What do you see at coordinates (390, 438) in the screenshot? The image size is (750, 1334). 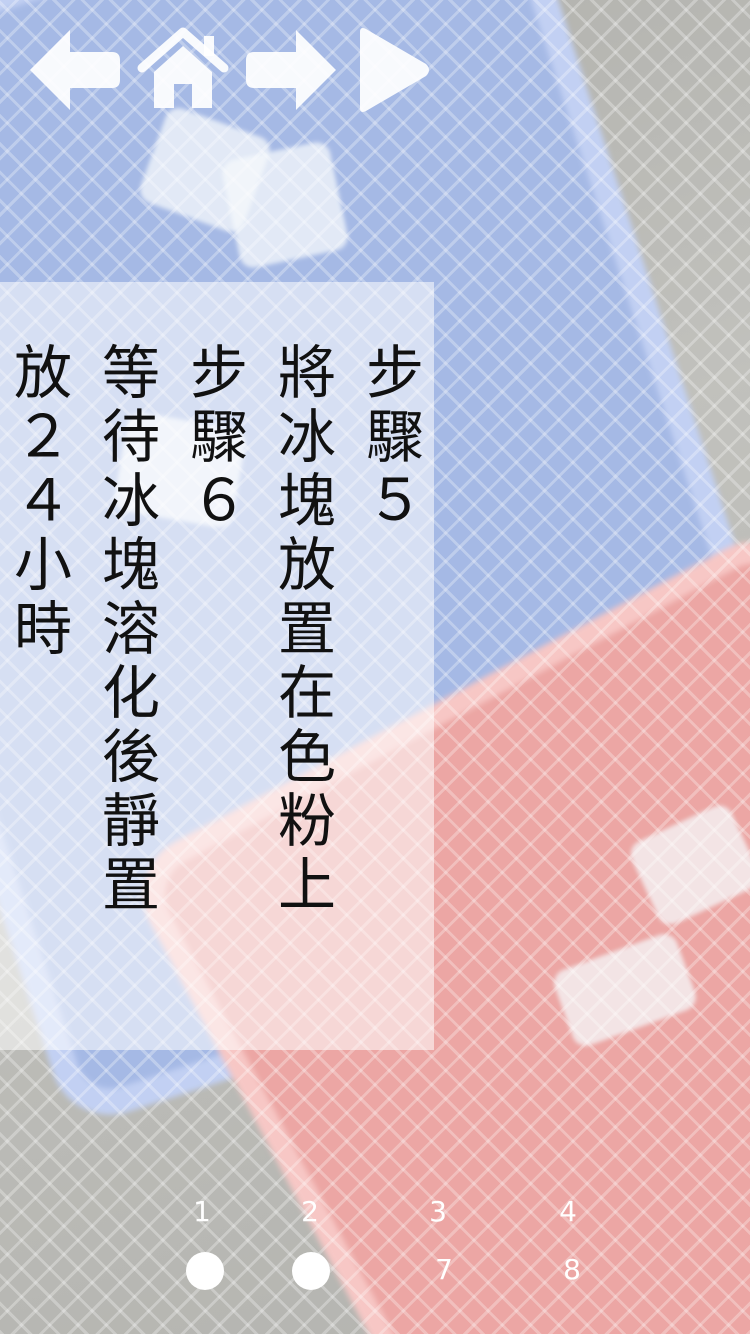 I see `instruction-column: 步驟５` at bounding box center [390, 438].